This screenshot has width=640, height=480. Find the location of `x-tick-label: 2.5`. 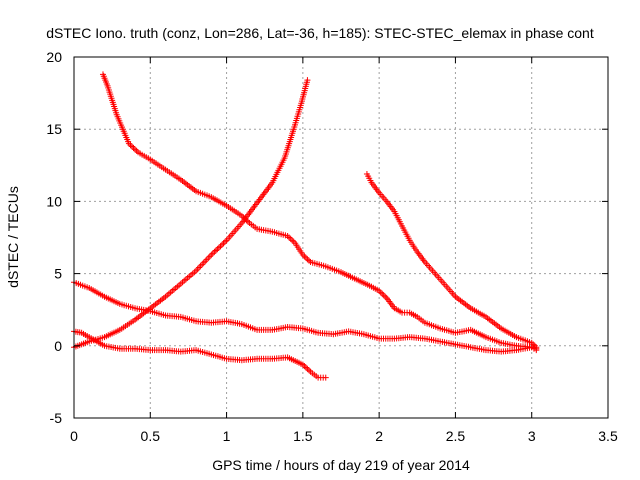

x-tick-label: 2.5 is located at coordinates (456, 436).